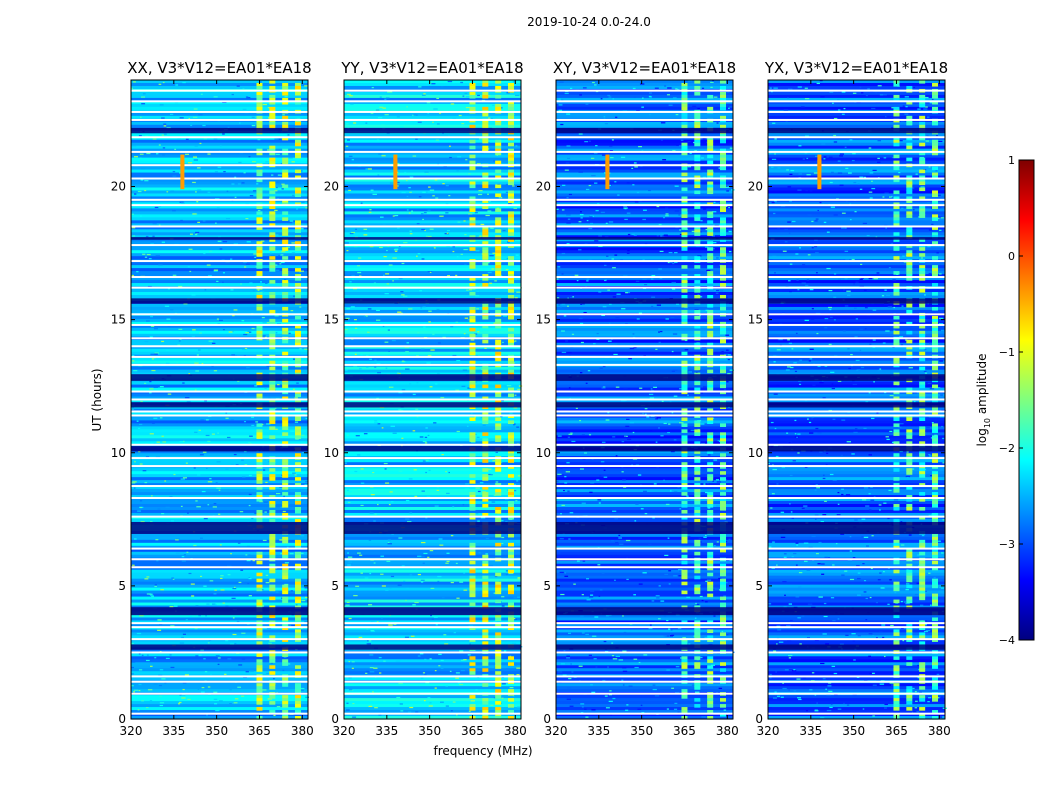  Describe the element at coordinates (644, 238) in the screenshot. I see `dark-band` at that location.